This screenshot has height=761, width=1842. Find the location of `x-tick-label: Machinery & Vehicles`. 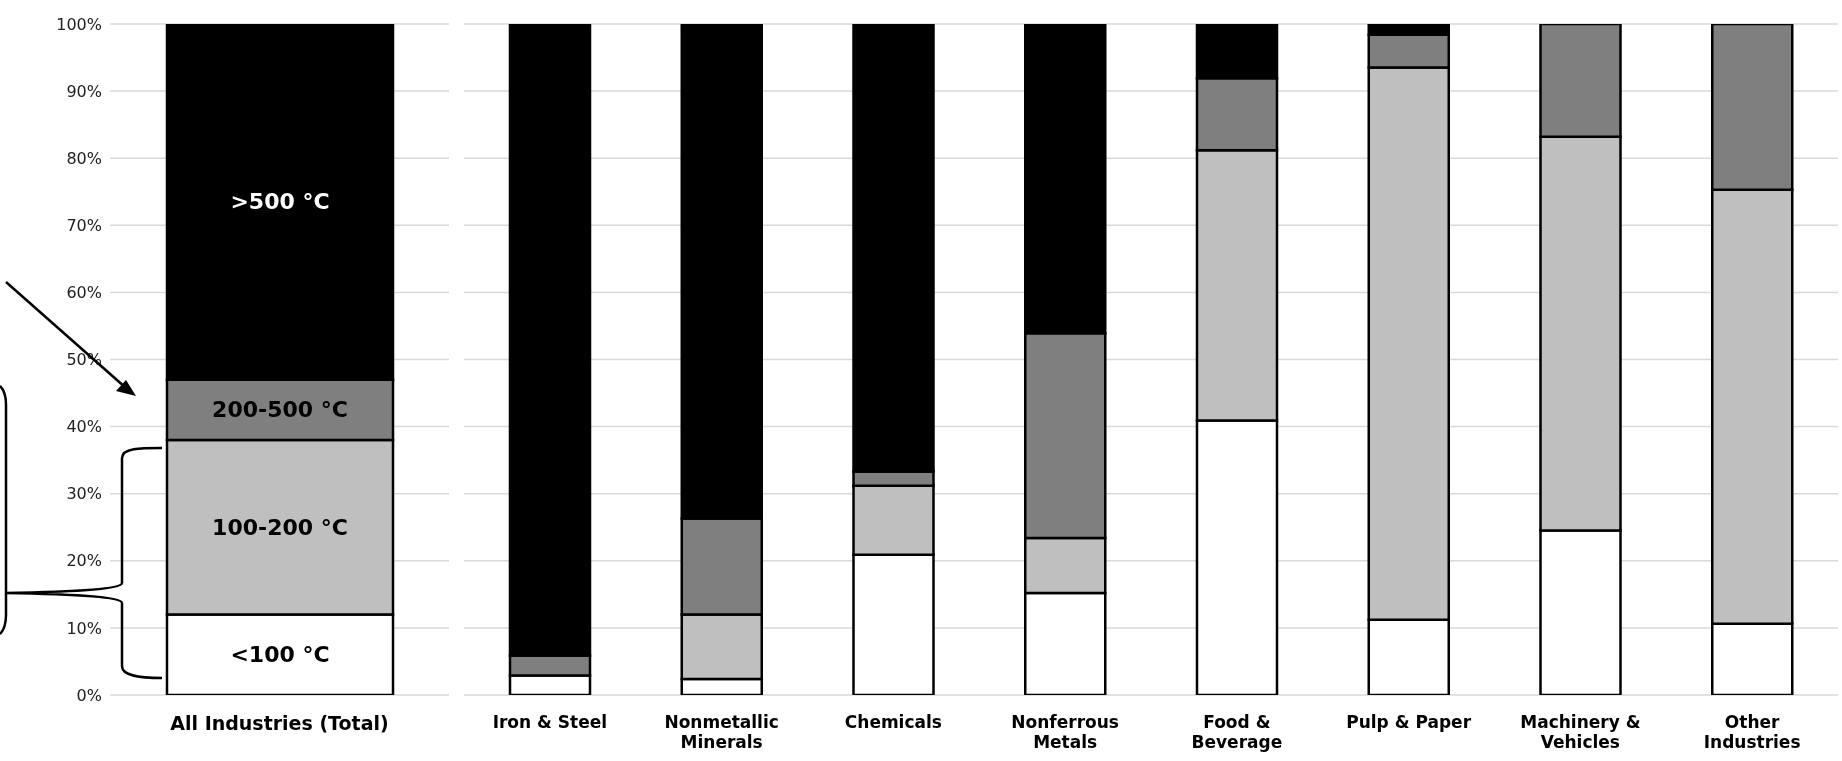

x-tick-label: Machinery & Vehicles is located at coordinates (1580, 732).